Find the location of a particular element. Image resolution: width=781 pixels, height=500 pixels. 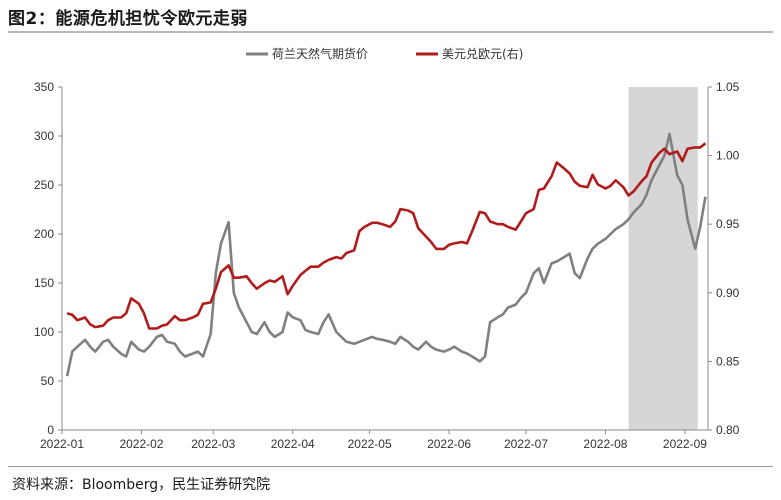

y-left-tick-label: 0 is located at coordinates (50, 430).